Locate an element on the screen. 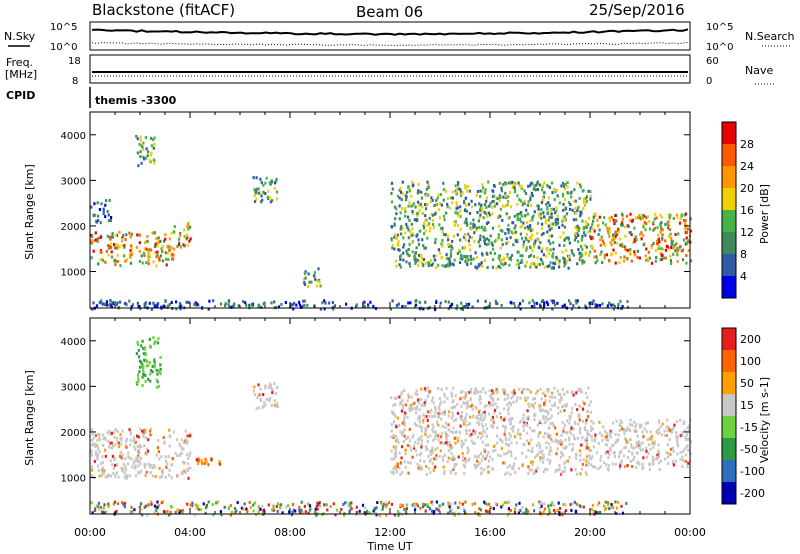 This screenshot has height=554, width=800. frequency-panel-frame is located at coordinates (390, 69).